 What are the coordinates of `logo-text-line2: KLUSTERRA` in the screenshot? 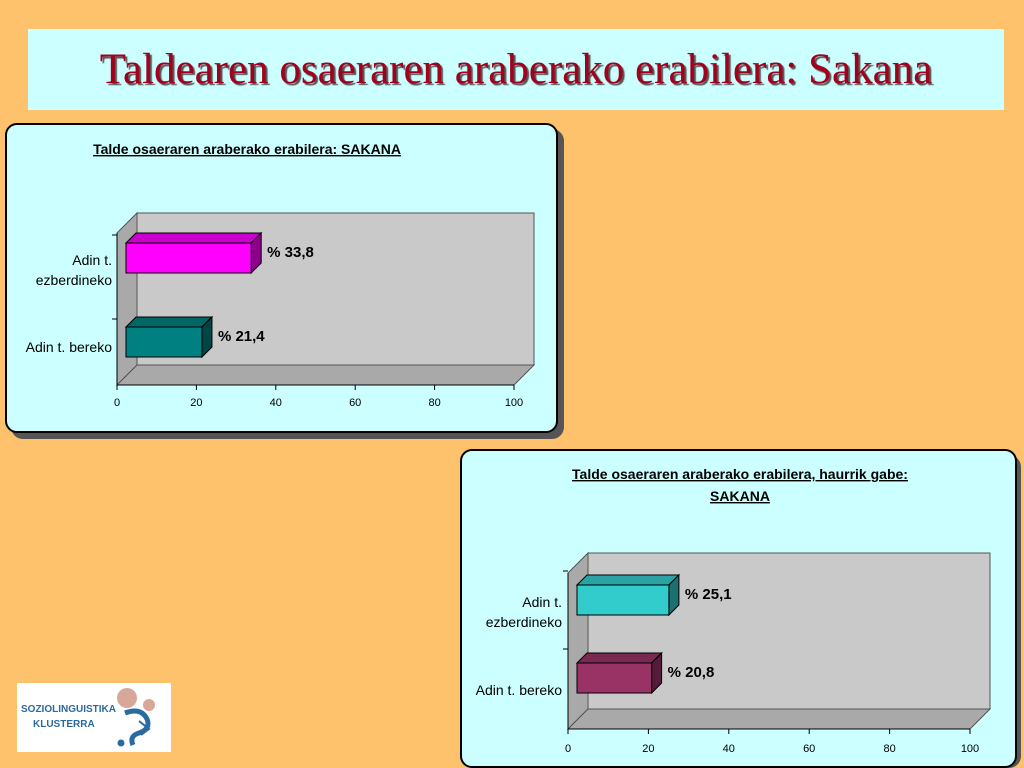 It's located at (64, 724).